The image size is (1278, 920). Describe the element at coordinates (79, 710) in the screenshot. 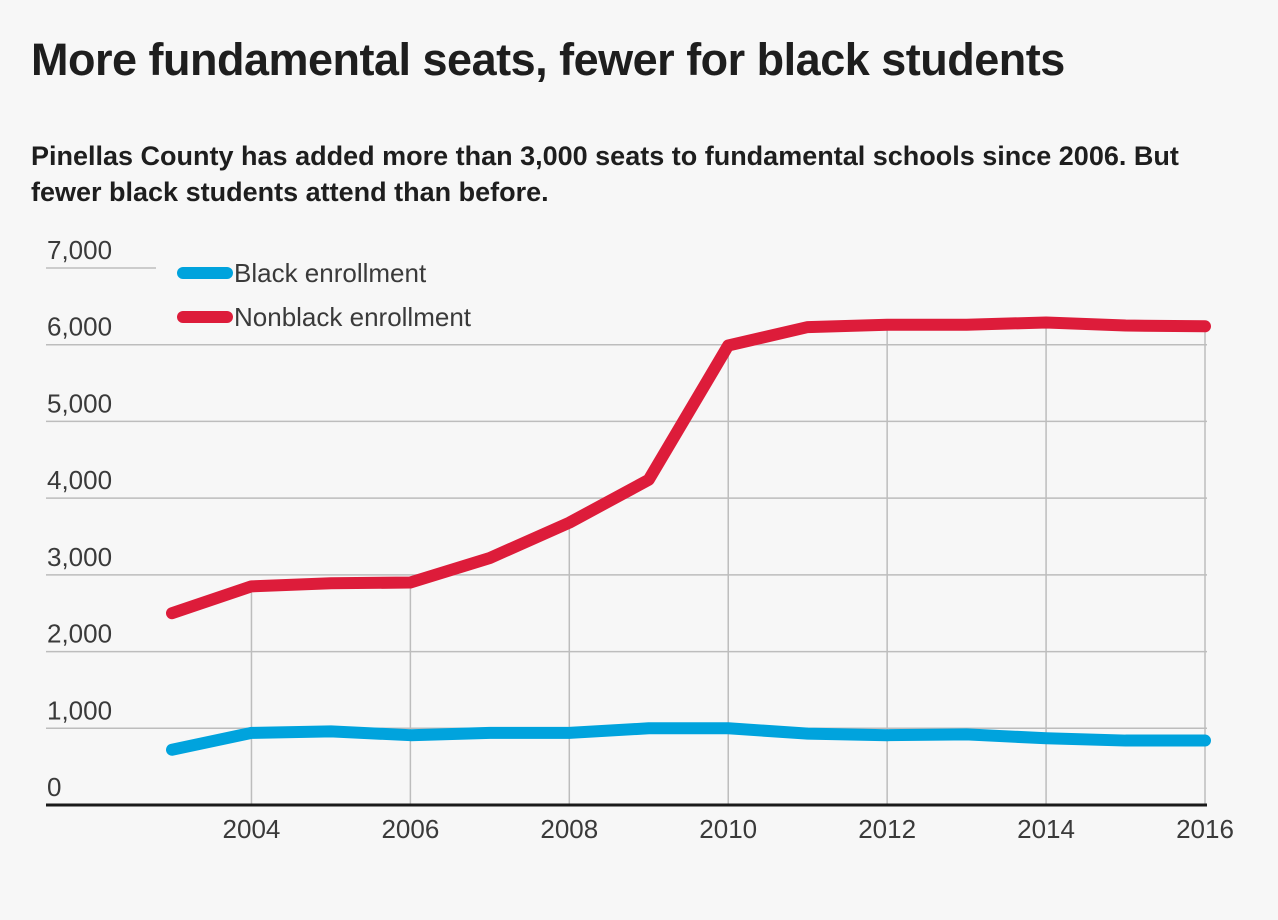

I see `y-tick-label: 1,000` at that location.